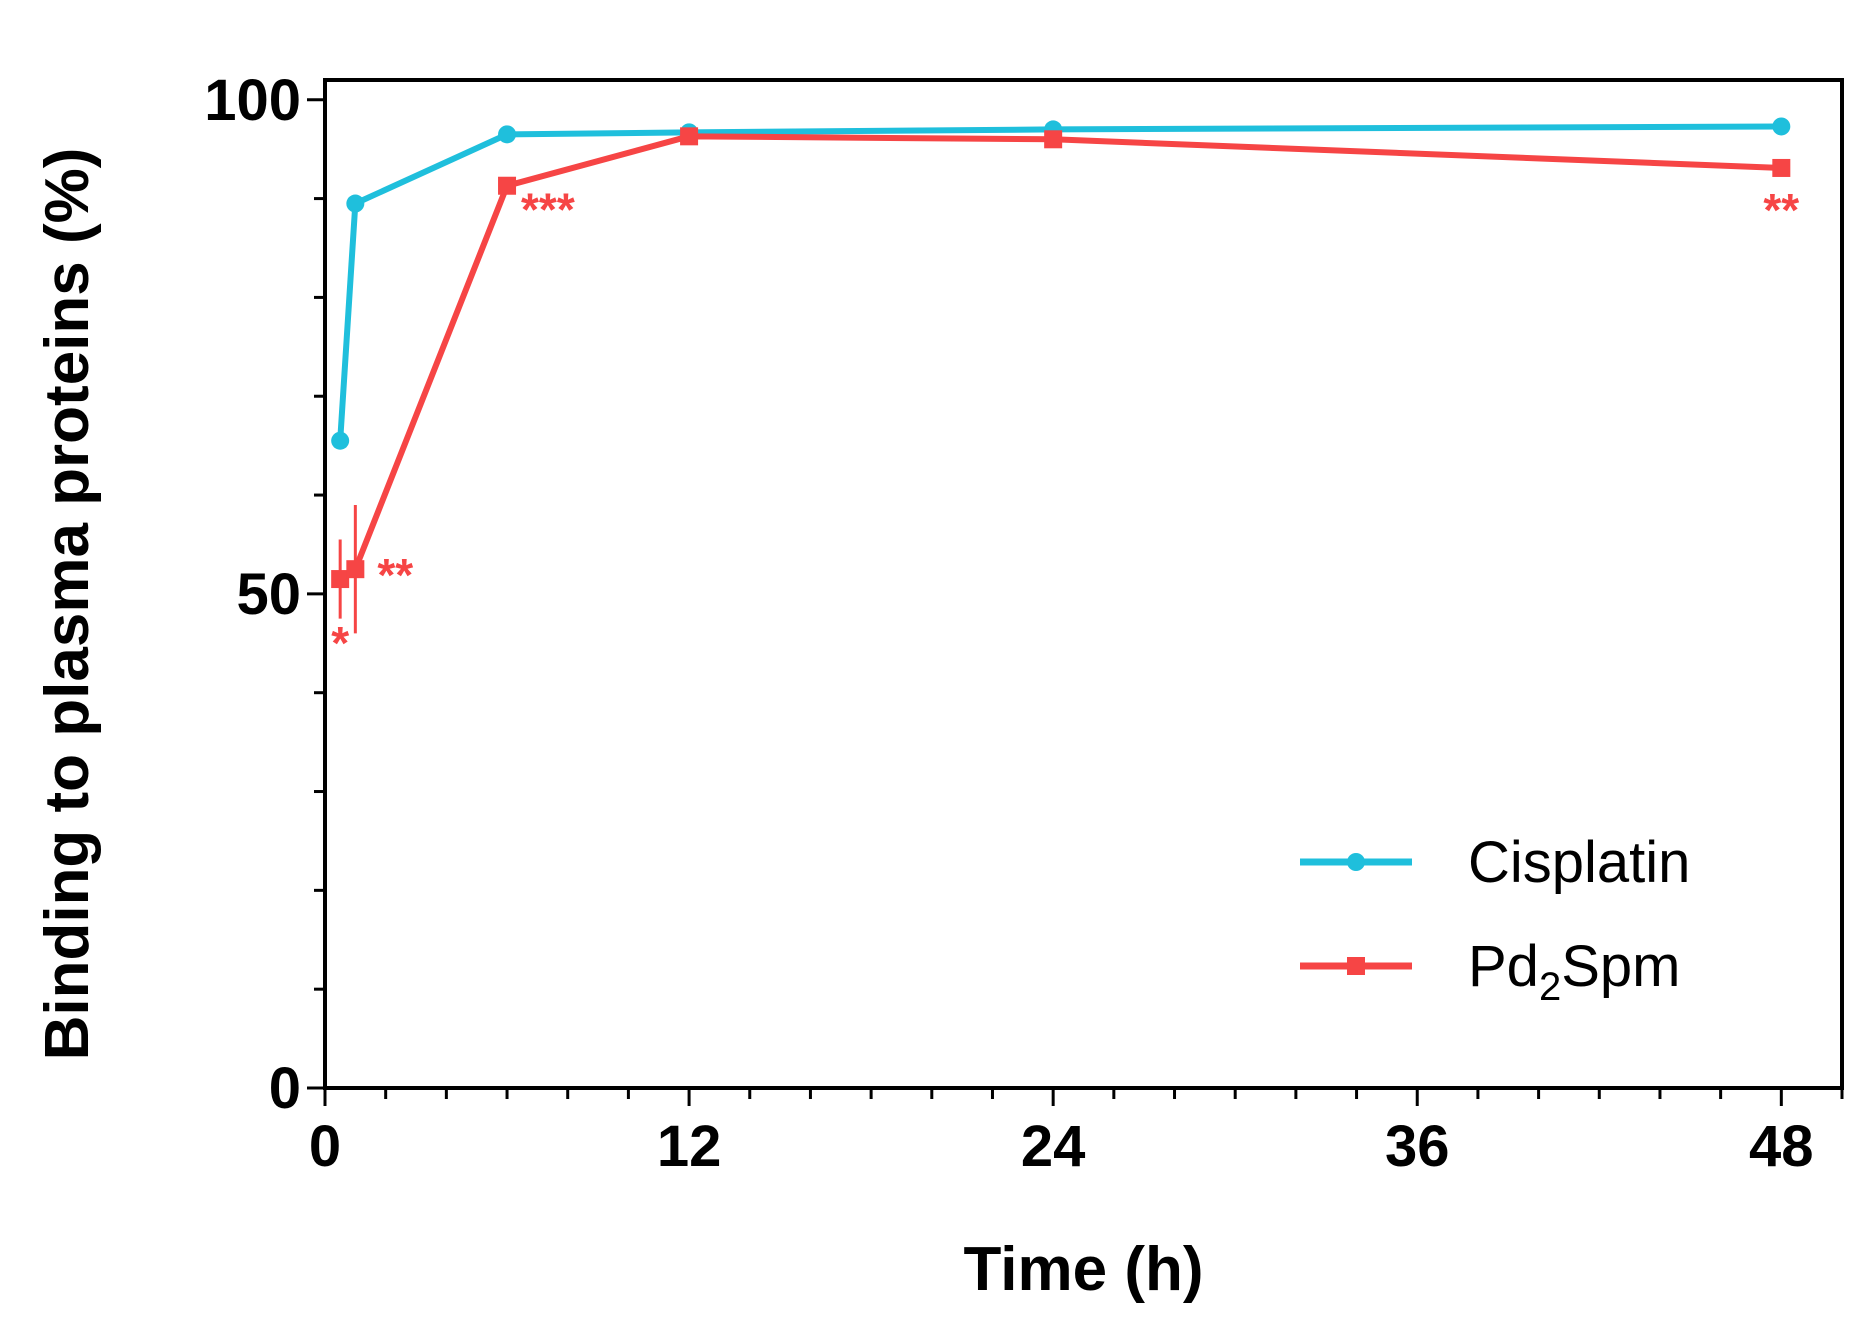  Describe the element at coordinates (252, 100) in the screenshot. I see `y-tick-label: 100` at that location.